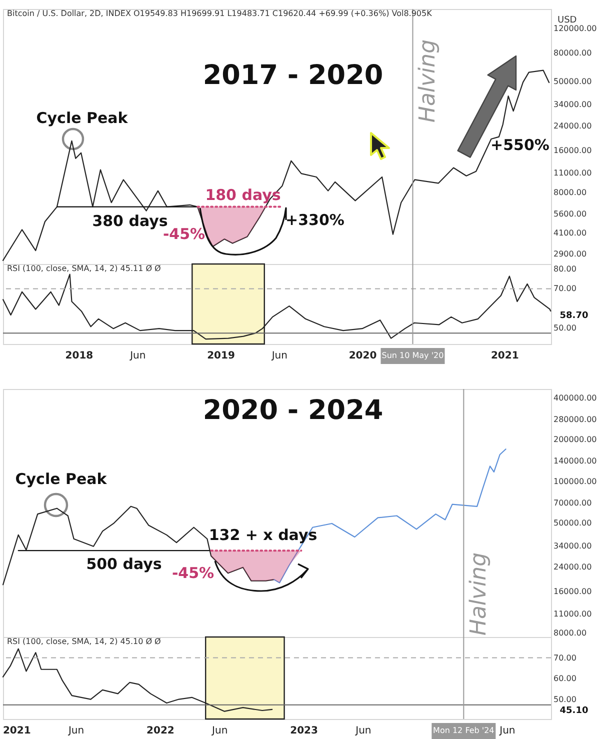  Describe the element at coordinates (570, 213) in the screenshot. I see `y-tick-label: 5600.00` at that location.